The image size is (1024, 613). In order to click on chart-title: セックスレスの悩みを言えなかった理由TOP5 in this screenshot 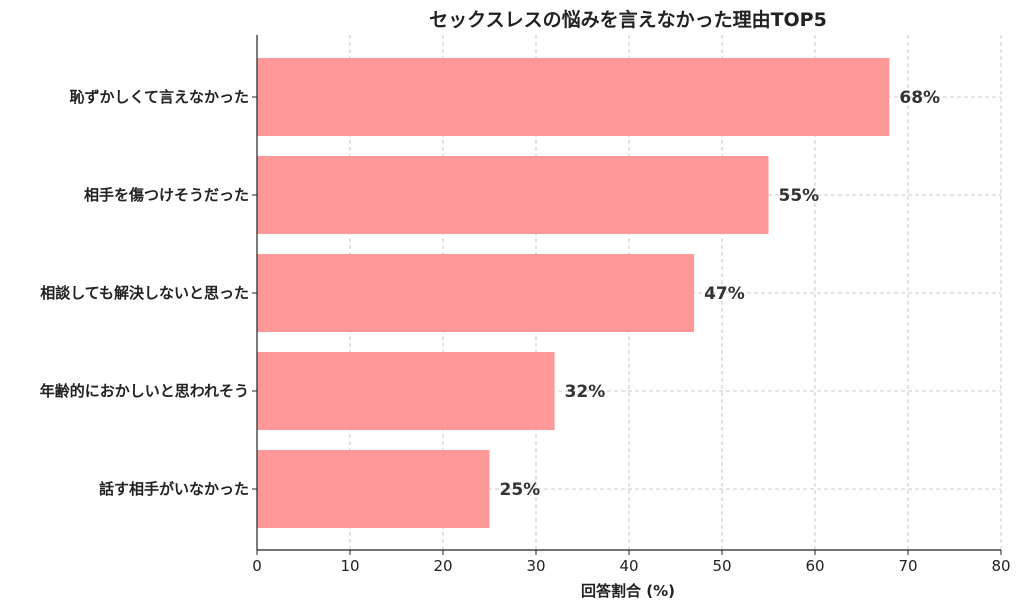, I will do `click(628, 19)`.